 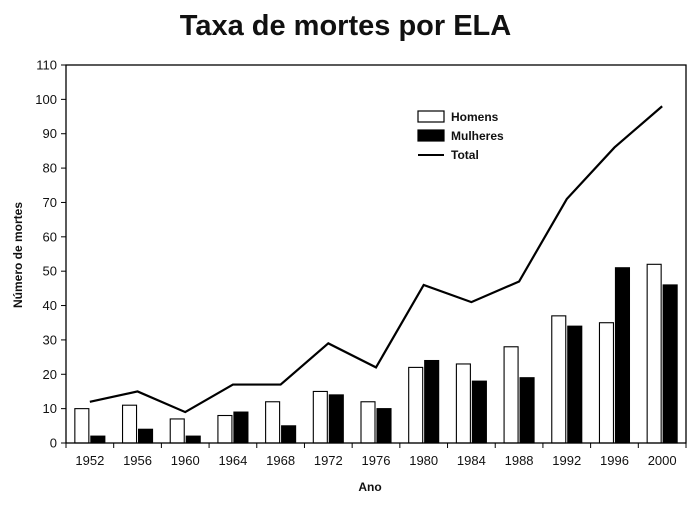 I want to click on x-tick-label: 1992, so click(x=566, y=460).